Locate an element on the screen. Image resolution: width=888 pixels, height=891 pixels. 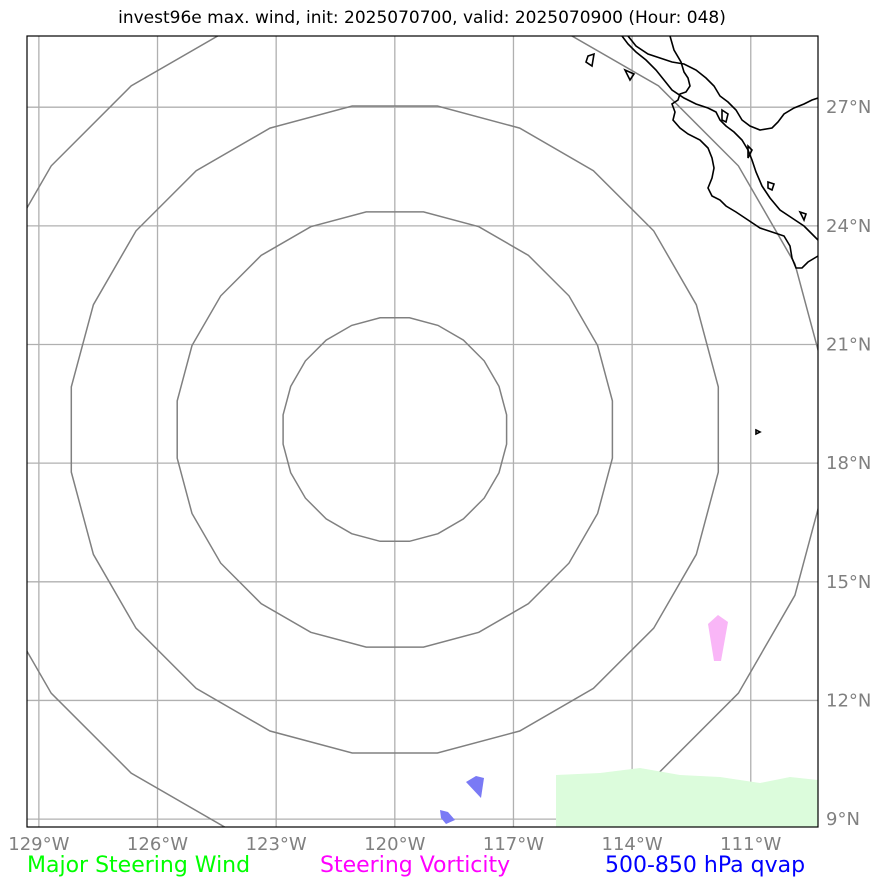
coastline is located at coordinates (701, 236).